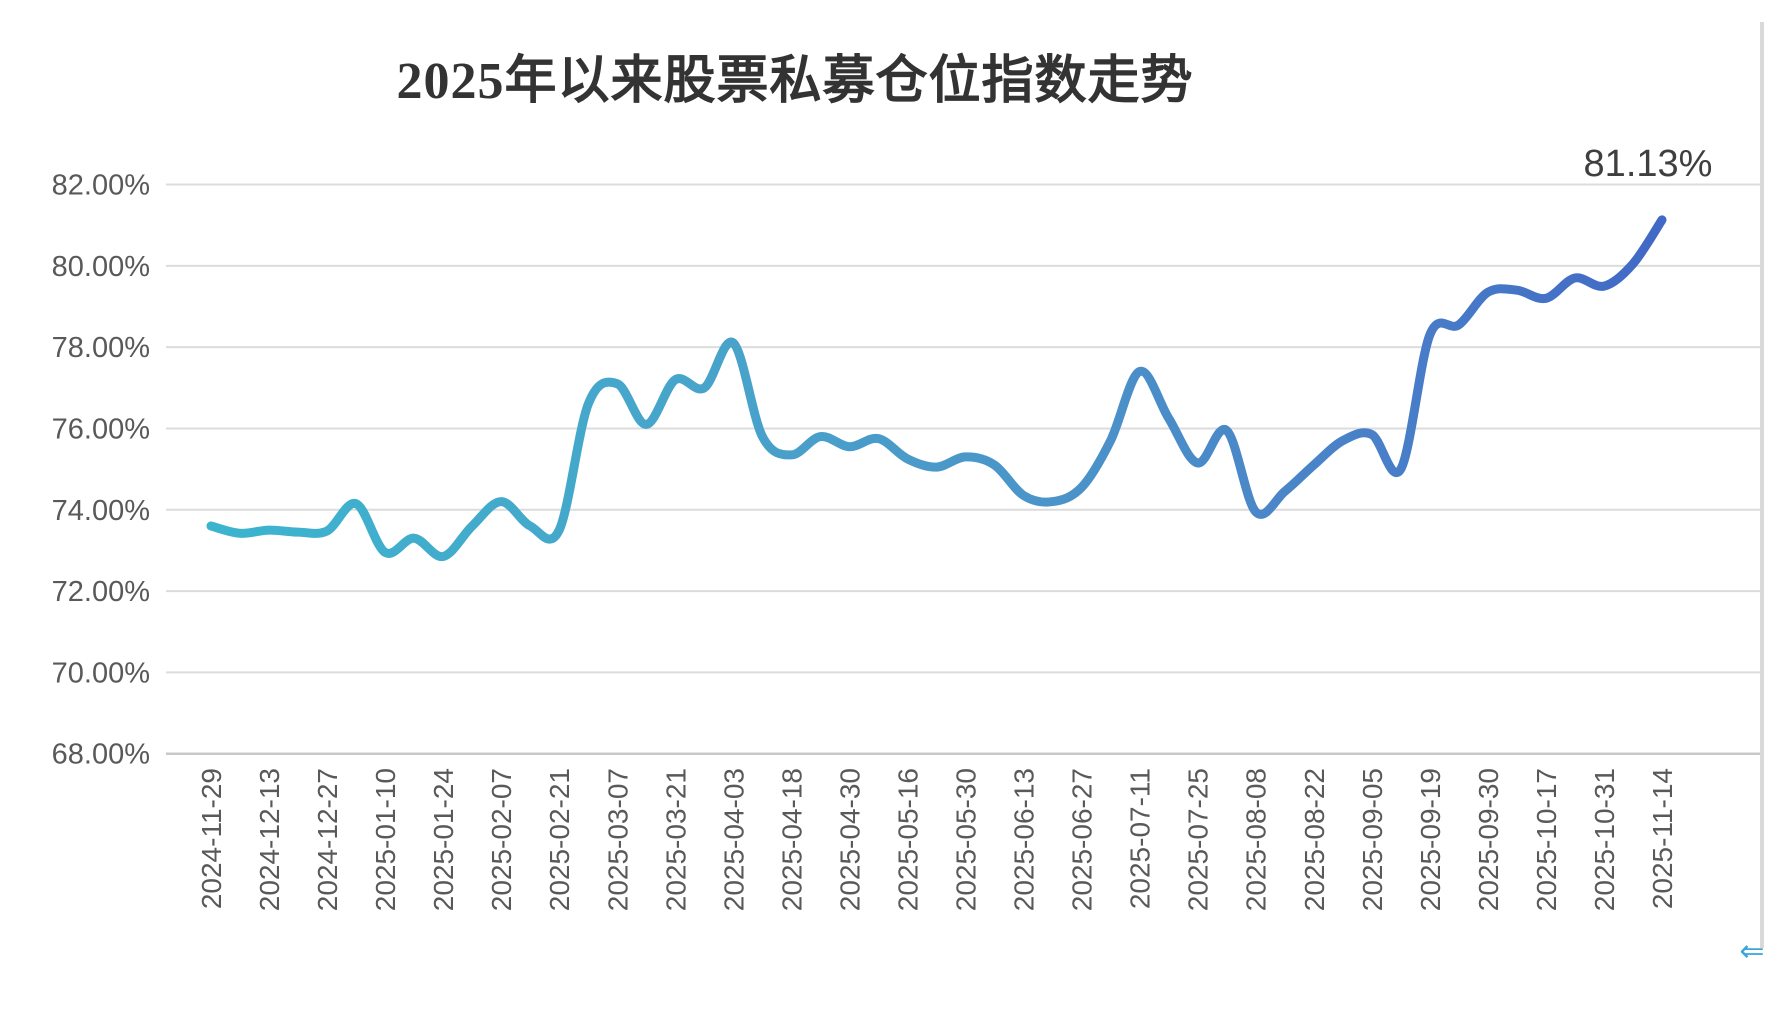 This screenshot has width=1782, height=1020. I want to click on x-tick-label: 2025-08-22, so click(1314, 839).